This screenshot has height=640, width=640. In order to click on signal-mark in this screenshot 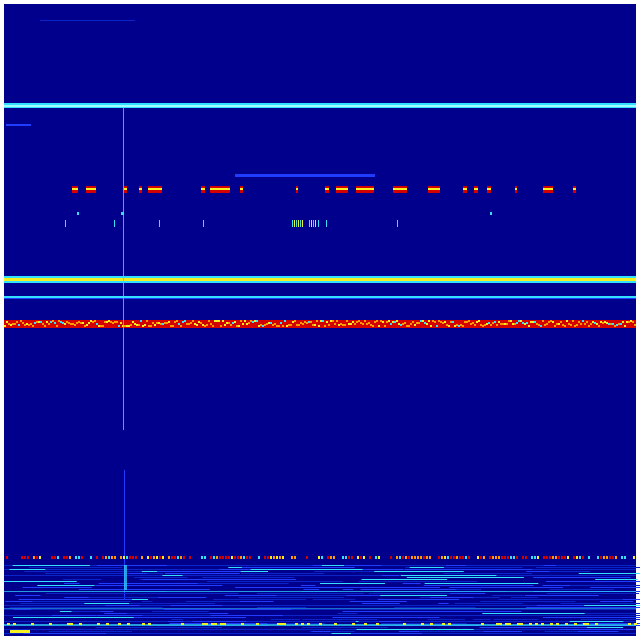, I will do `click(114, 223)`.